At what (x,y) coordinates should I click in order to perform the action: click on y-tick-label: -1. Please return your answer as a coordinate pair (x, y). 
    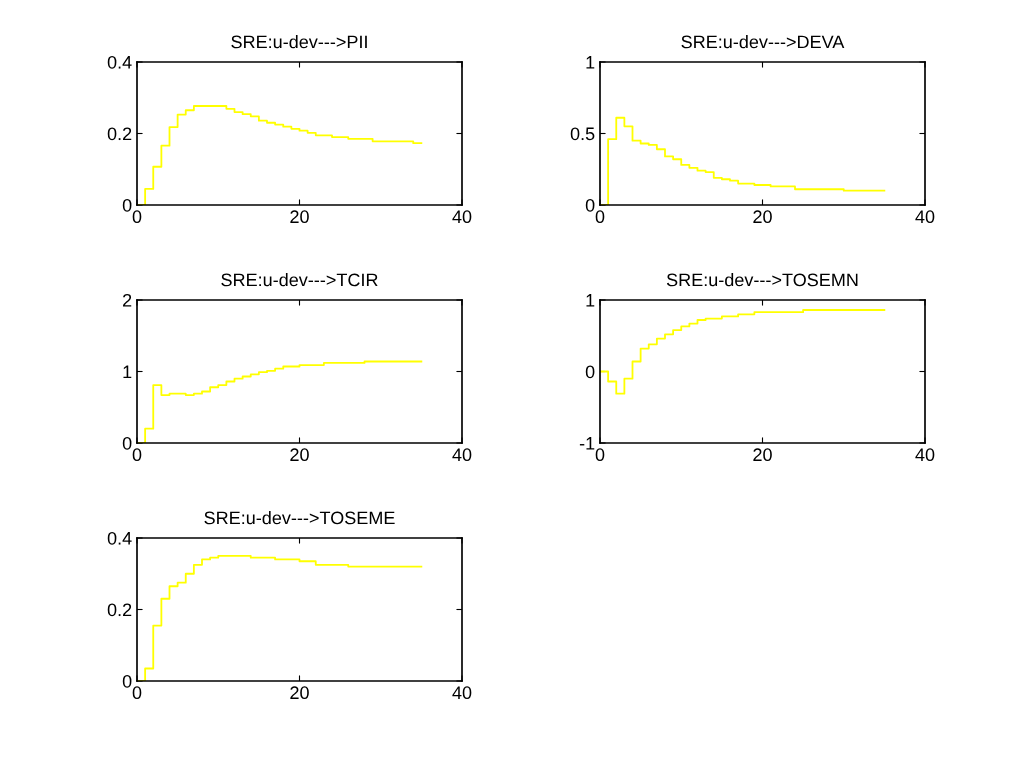
    Looking at the image, I should click on (587, 443).